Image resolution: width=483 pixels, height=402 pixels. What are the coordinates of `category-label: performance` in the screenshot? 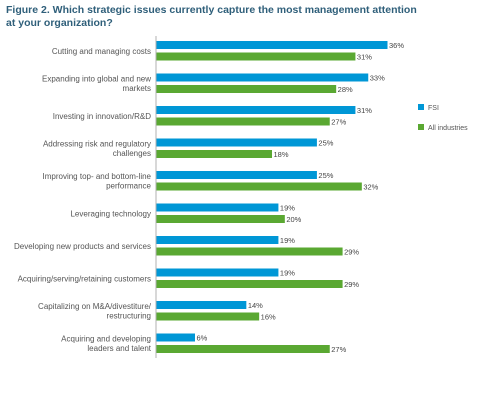 It's located at (128, 186).